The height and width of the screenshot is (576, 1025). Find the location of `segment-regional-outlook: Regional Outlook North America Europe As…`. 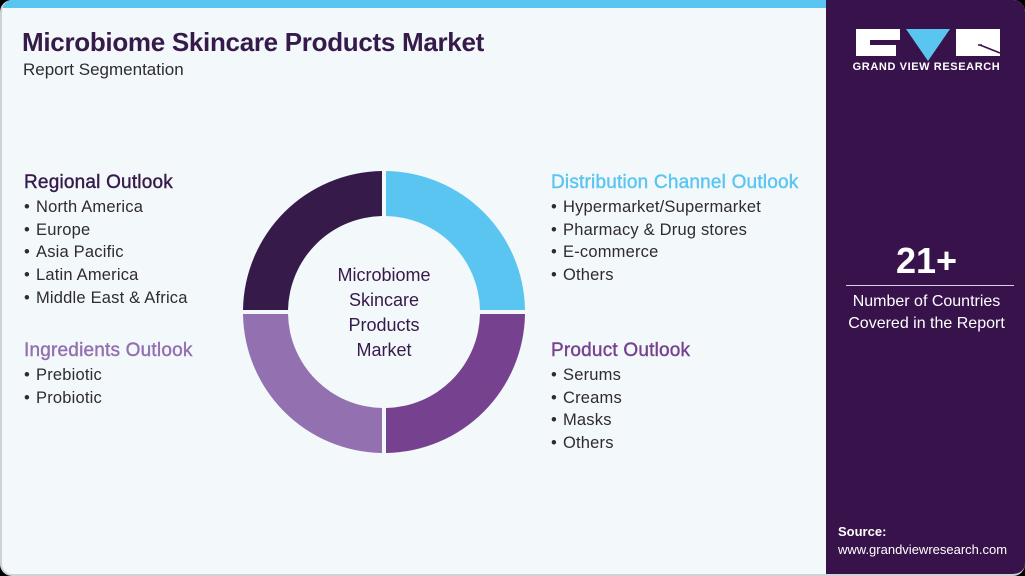

segment-regional-outlook: Regional Outlook North America Europe As… is located at coordinates (106, 241).